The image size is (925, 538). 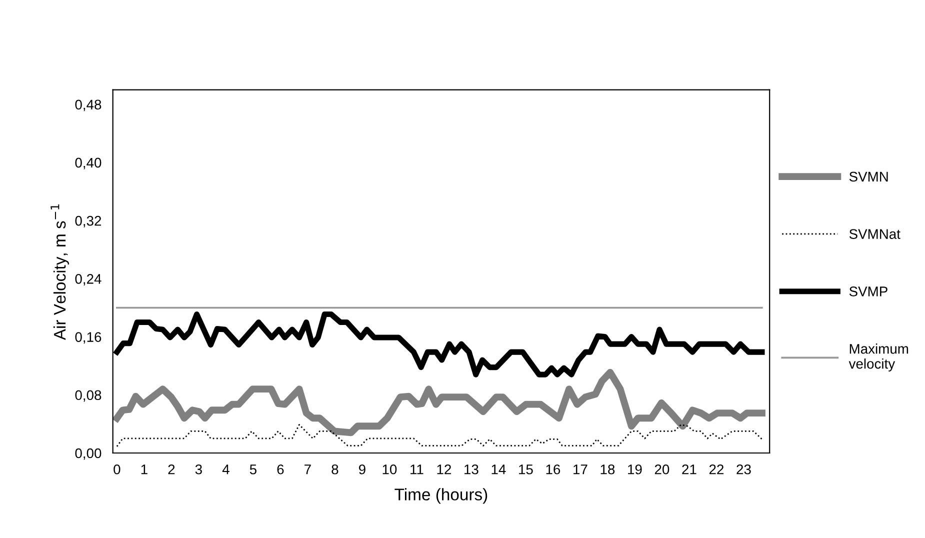 What do you see at coordinates (581, 469) in the screenshot?
I see `x-tick-label: 17` at bounding box center [581, 469].